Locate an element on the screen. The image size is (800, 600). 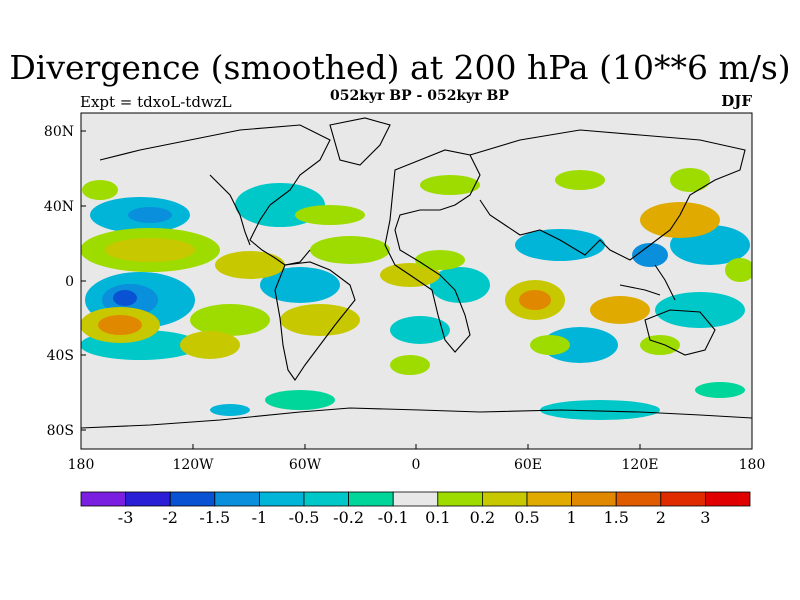
lat-tick-label: 80S is located at coordinates (60, 431).